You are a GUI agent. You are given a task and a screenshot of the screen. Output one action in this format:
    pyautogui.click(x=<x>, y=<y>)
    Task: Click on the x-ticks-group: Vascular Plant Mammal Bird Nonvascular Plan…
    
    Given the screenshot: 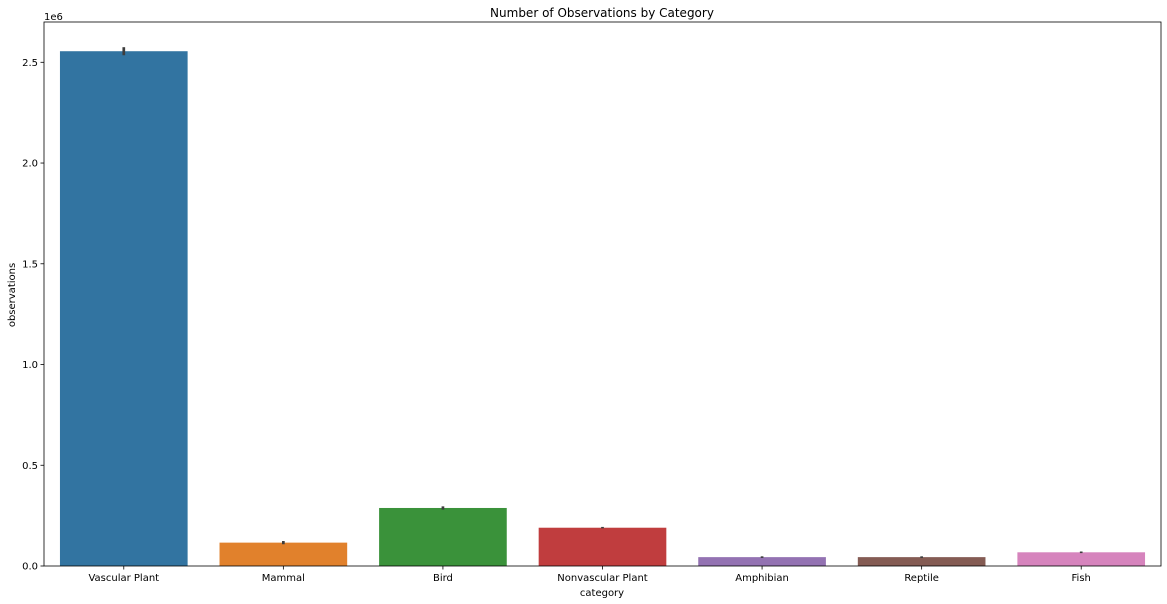 What is the action you would take?
    pyautogui.click(x=589, y=575)
    